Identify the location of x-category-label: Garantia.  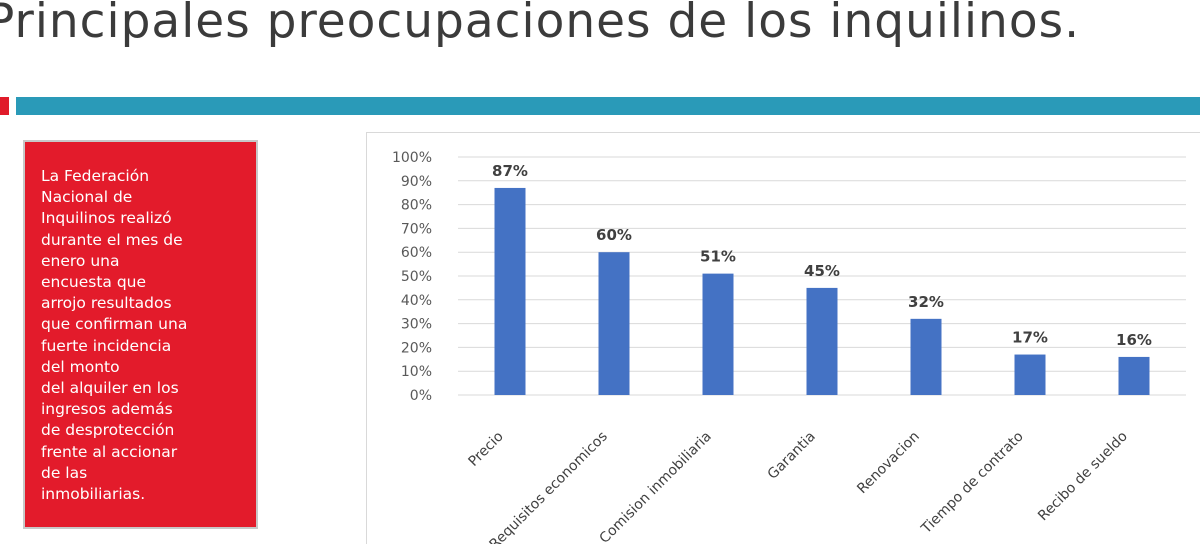
(792, 456).